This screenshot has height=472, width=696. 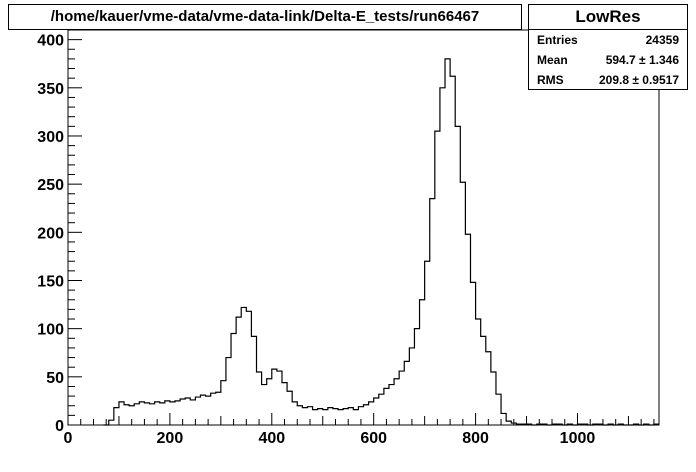 What do you see at coordinates (550, 80) in the screenshot?
I see `rms-label: RMS` at bounding box center [550, 80].